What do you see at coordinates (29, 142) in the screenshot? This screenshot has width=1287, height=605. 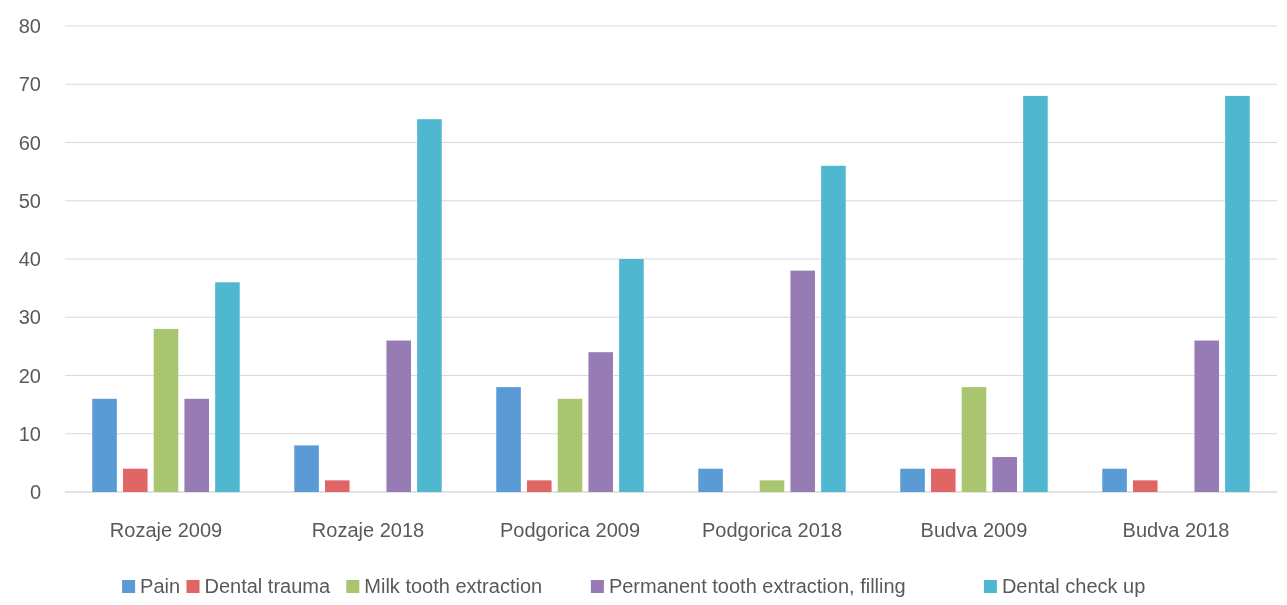 I see `y-tick-label: 60` at bounding box center [29, 142].